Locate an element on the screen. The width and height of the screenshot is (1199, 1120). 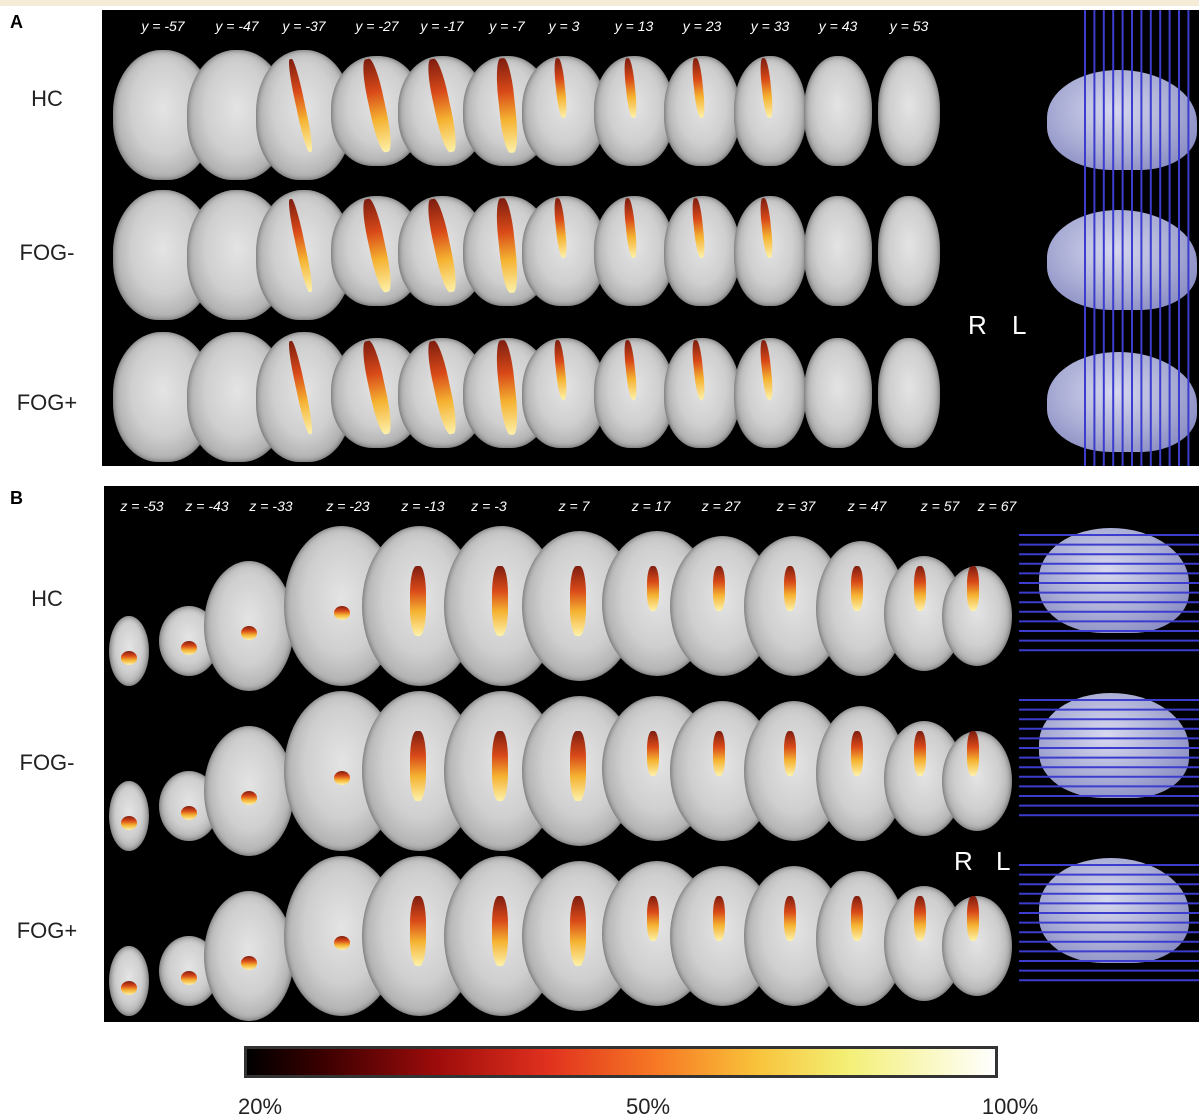
panel-b-row-label: HC is located at coordinates (47, 598).